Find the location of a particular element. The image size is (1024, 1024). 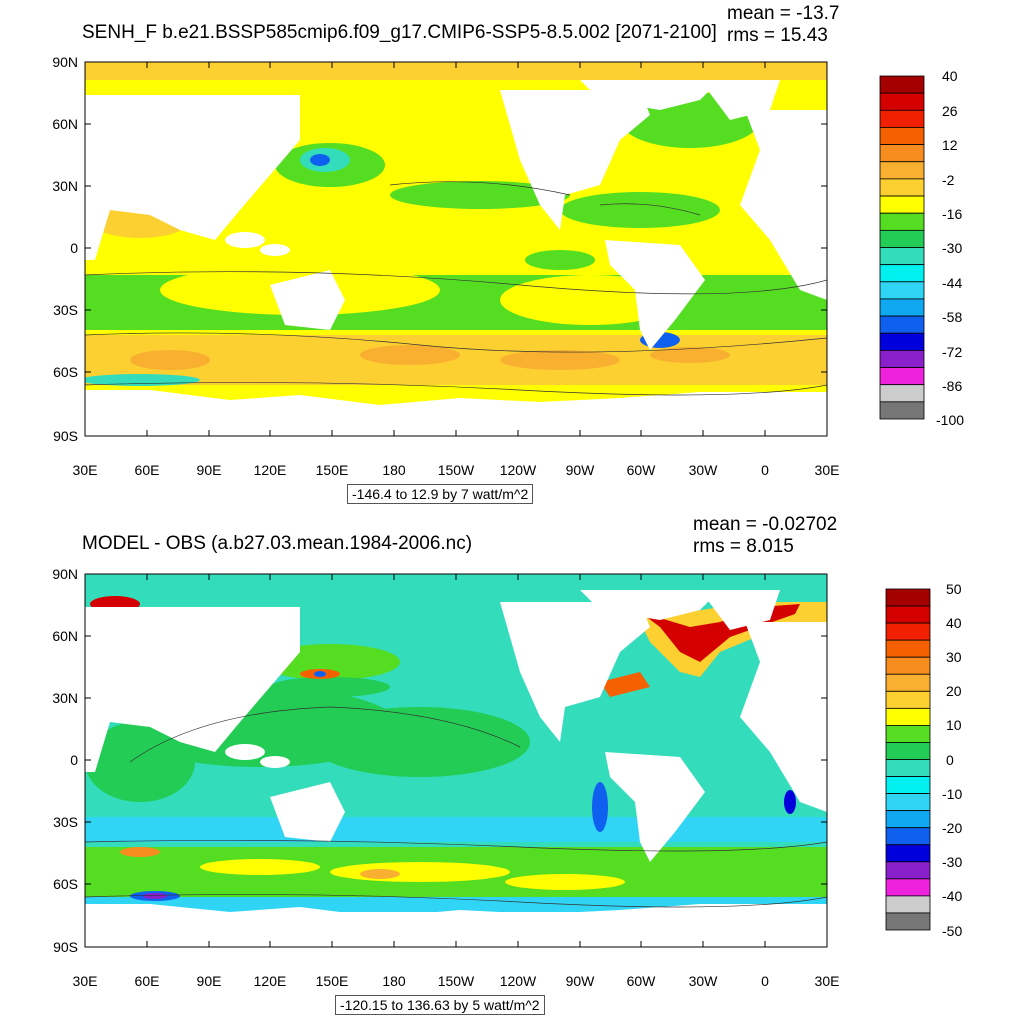

colorbar-label: 0 is located at coordinates (950, 760).